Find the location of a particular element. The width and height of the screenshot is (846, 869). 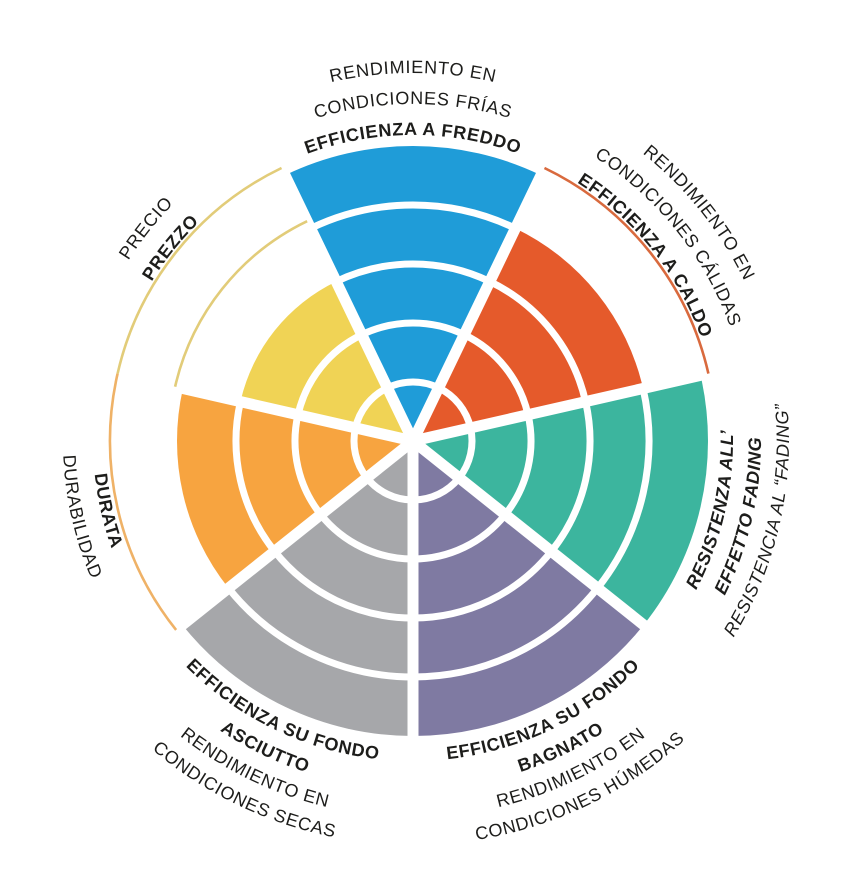

label-freddo-line-2: CONDICIONES FRÍAS is located at coordinates (413, 105).